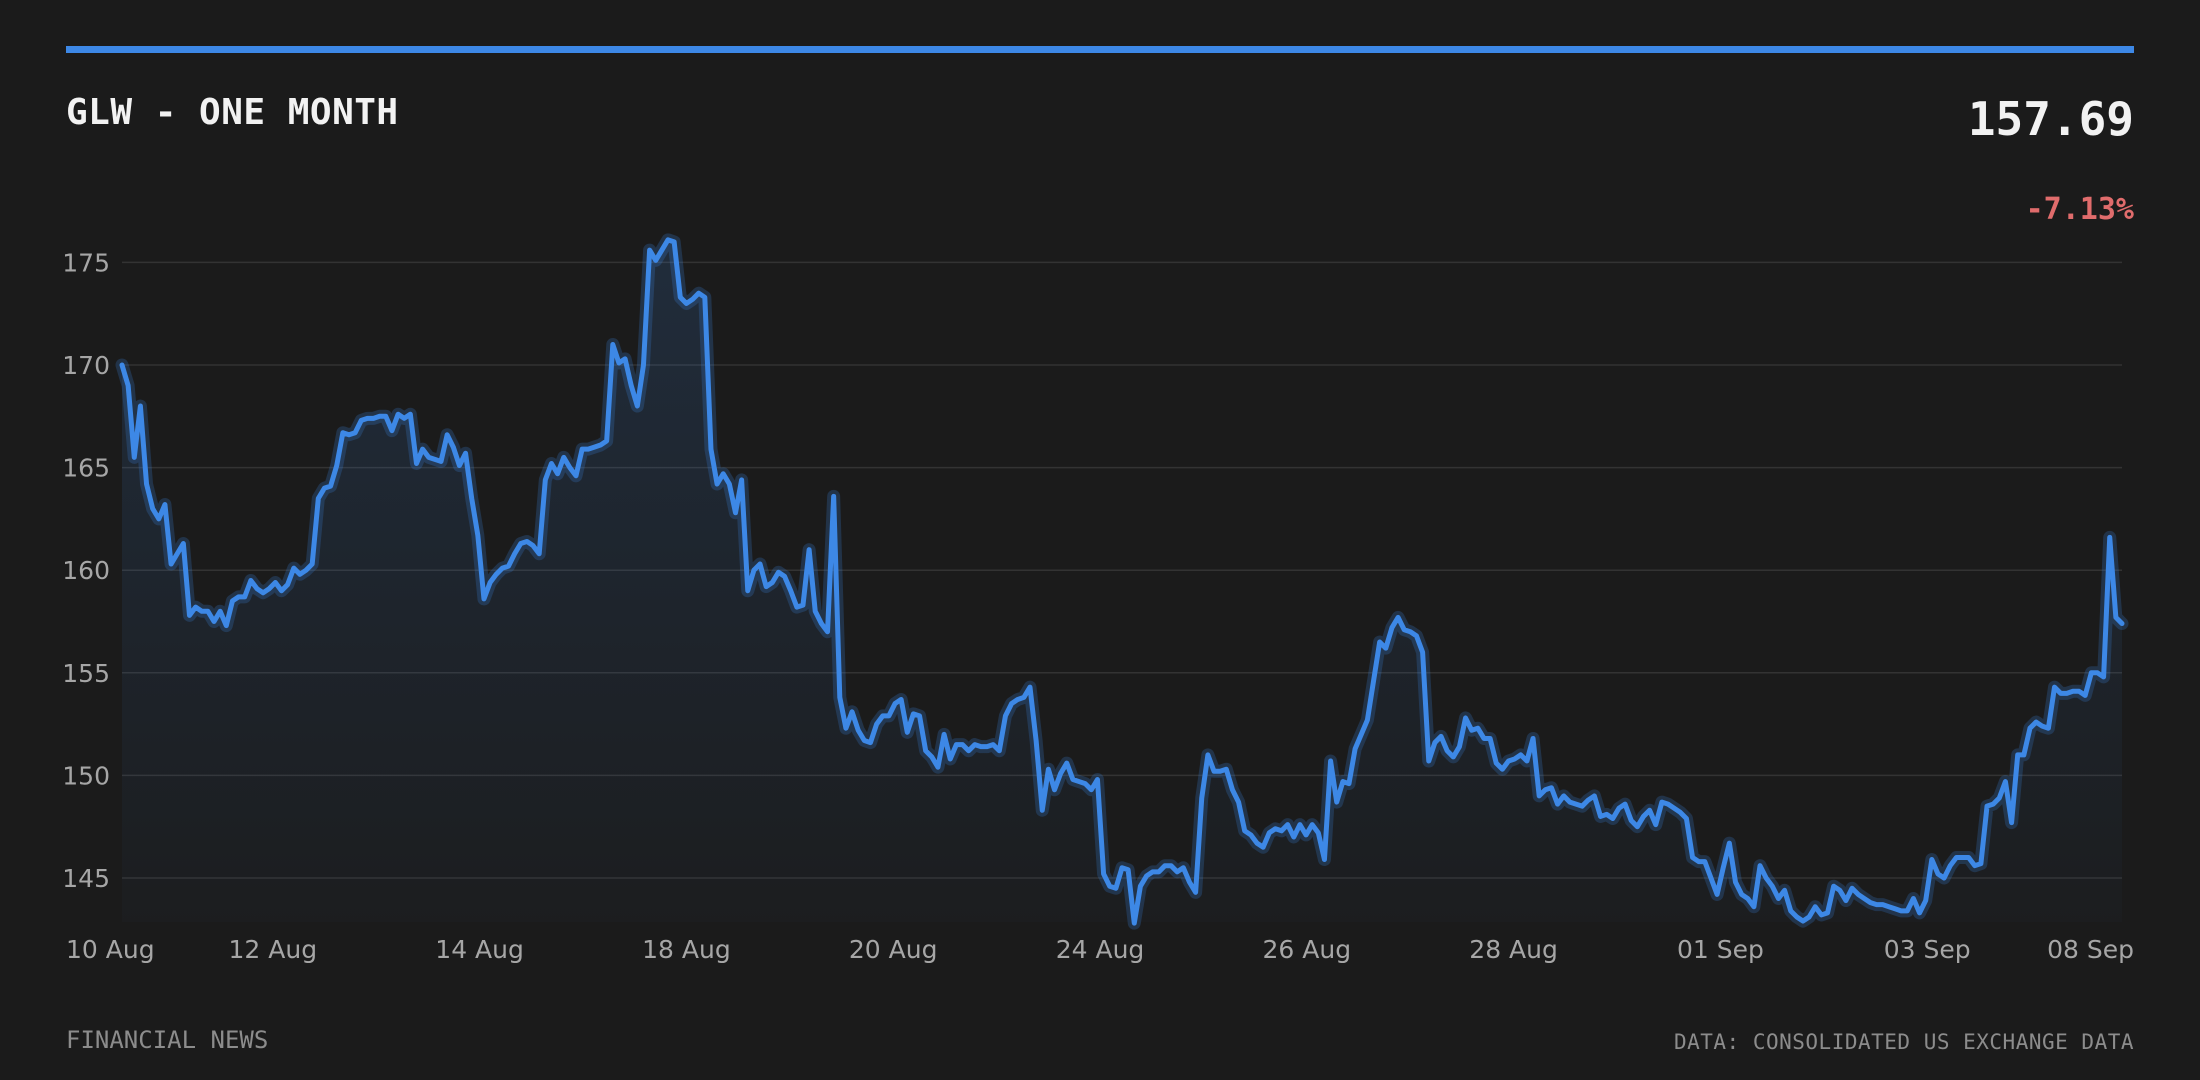 This screenshot has width=2200, height=1080. Describe the element at coordinates (86, 775) in the screenshot. I see `y-tick-label: 150` at that location.